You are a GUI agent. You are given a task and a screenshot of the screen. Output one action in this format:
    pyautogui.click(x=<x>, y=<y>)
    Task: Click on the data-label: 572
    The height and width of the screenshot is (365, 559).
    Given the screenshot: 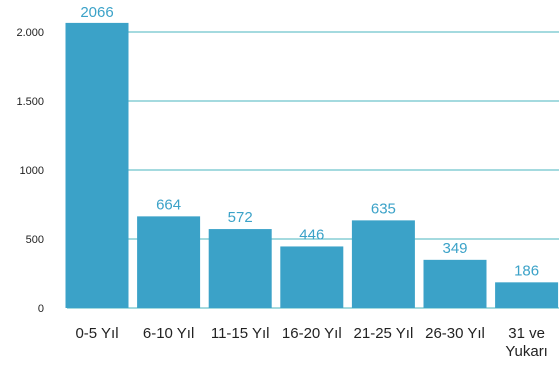 What is the action you would take?
    pyautogui.click(x=240, y=217)
    